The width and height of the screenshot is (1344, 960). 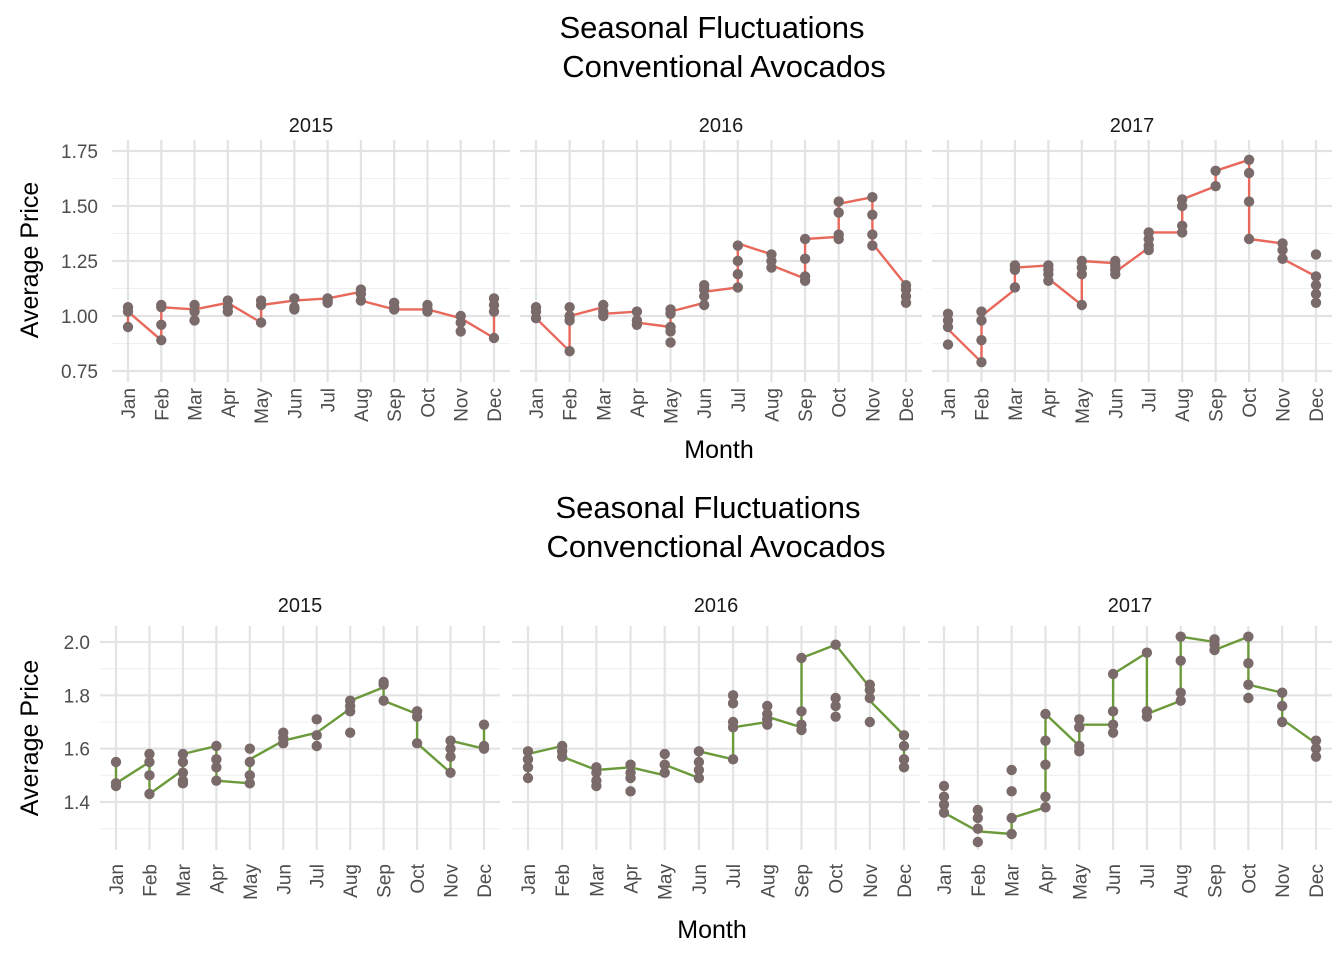 What do you see at coordinates (711, 27) in the screenshot?
I see `chart-1-title-line-1: Seasonal Fluctuations` at bounding box center [711, 27].